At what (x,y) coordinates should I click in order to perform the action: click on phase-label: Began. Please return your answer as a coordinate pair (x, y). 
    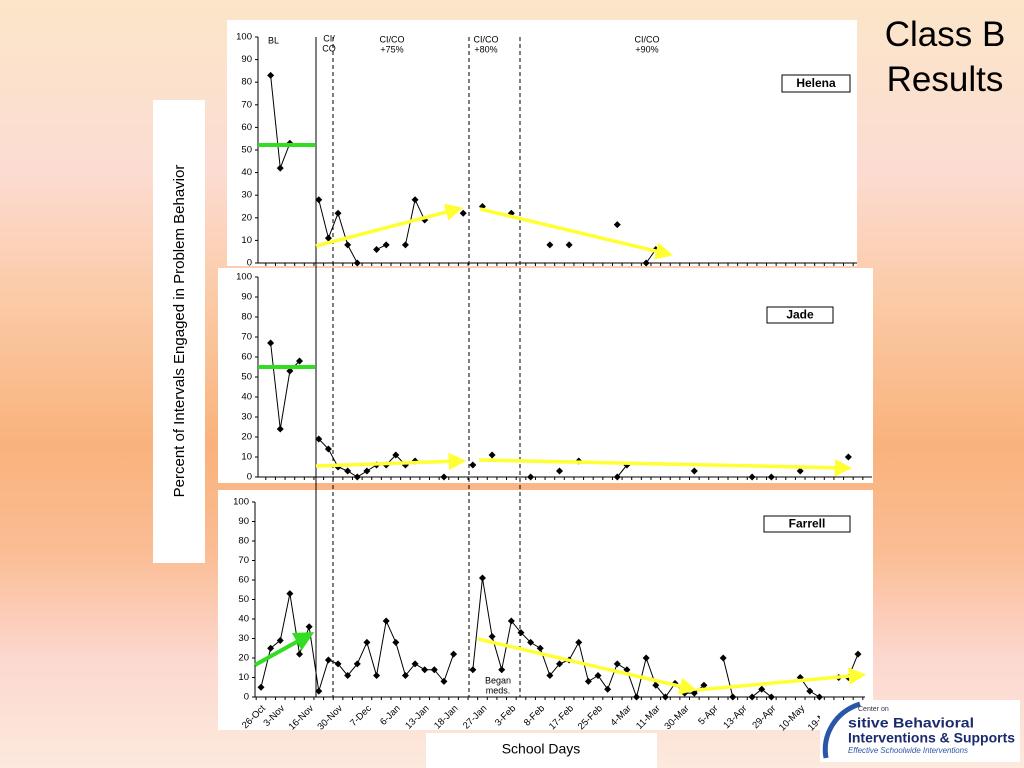
    Looking at the image, I should click on (498, 680).